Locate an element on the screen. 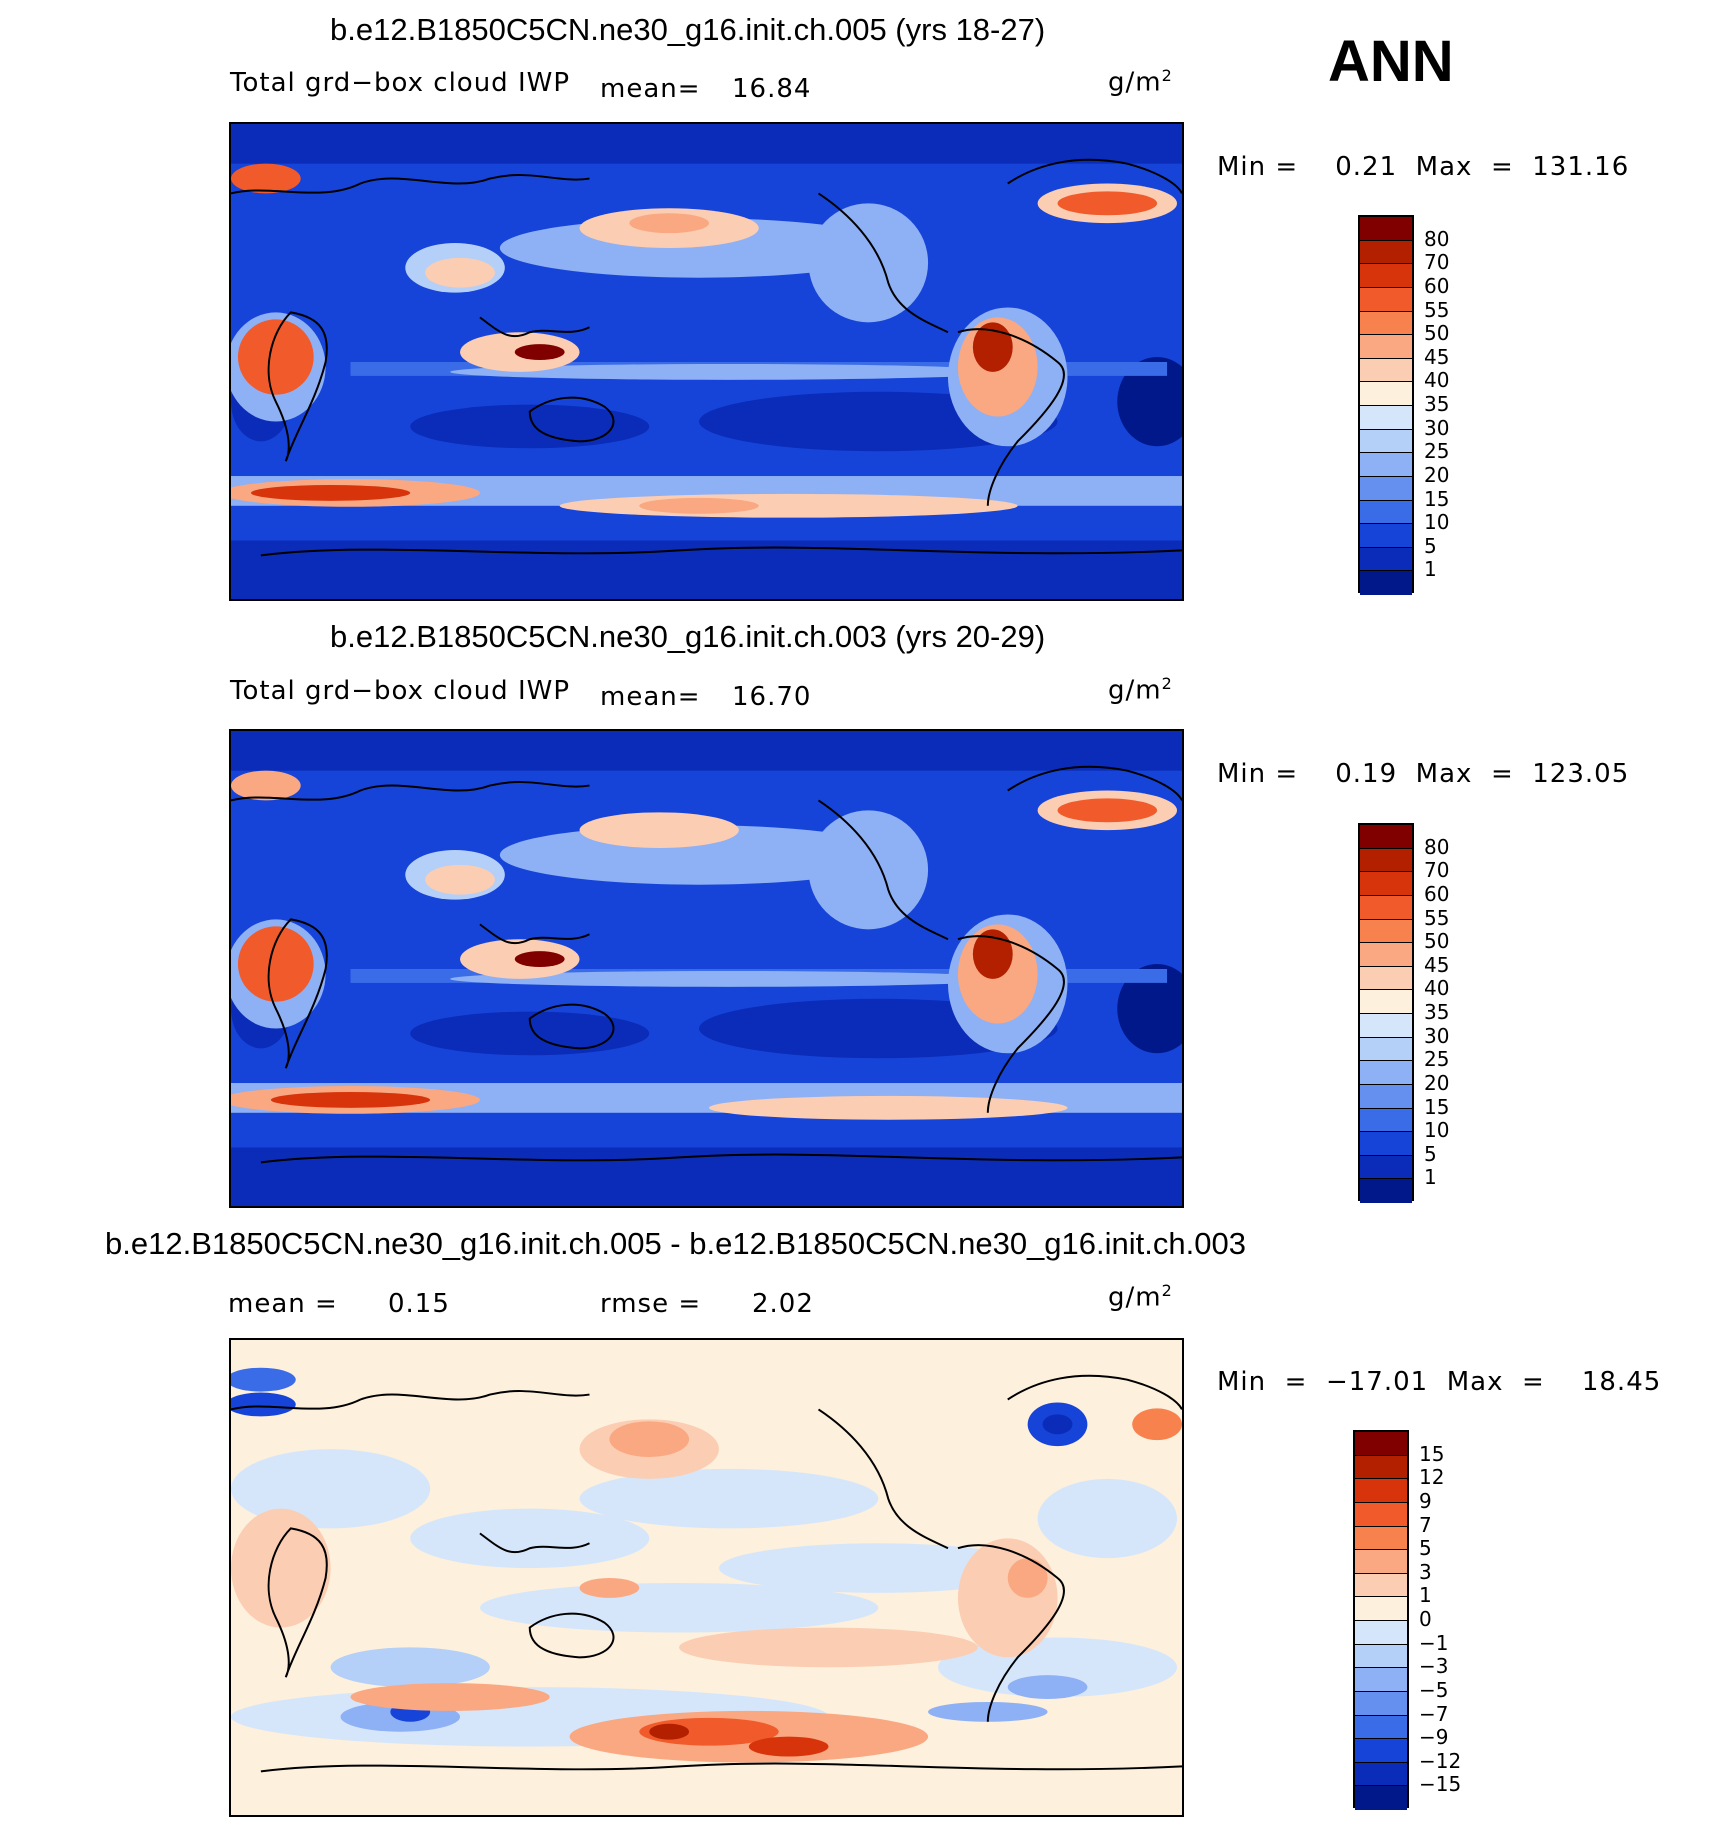 The image size is (1710, 1831). panel1-mean-text: mean= is located at coordinates (650, 89).